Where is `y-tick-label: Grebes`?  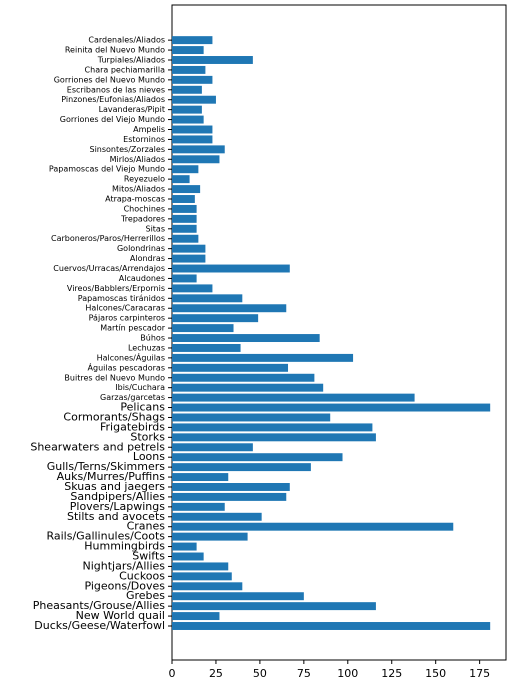
y-tick-label: Grebes is located at coordinates (145, 595).